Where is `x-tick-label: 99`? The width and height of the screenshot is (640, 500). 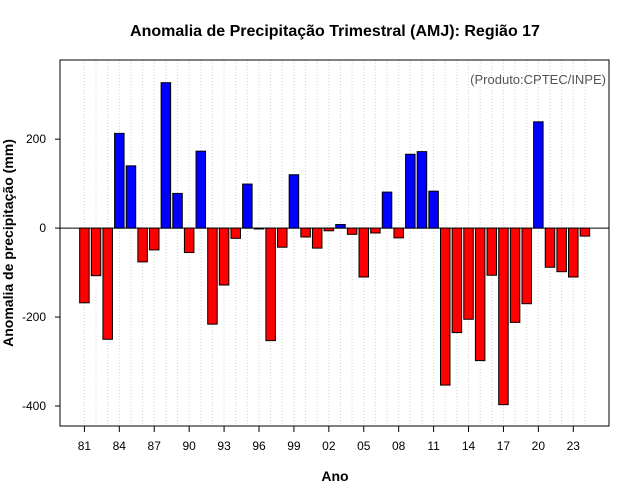 x-tick-label: 99 is located at coordinates (294, 446).